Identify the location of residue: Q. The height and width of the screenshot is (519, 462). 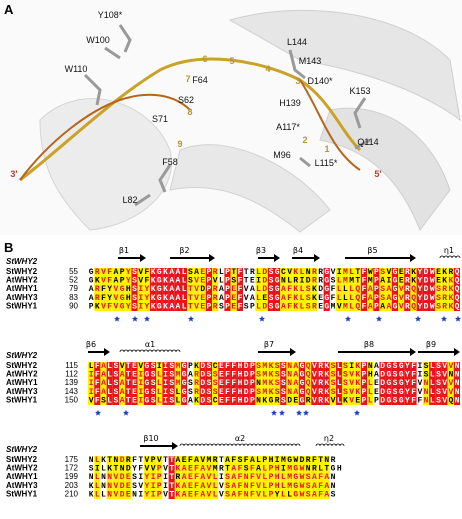
(458, 298).